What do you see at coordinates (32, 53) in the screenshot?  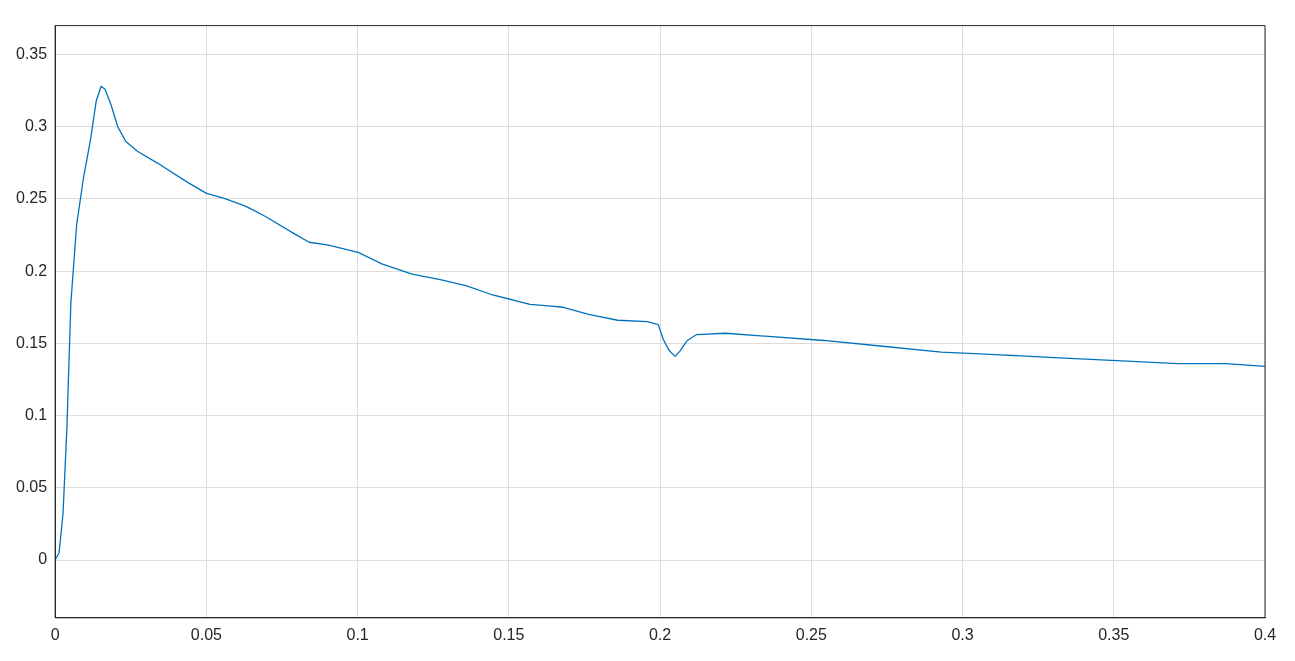 I see `y-tick-label: 0.35` at bounding box center [32, 53].